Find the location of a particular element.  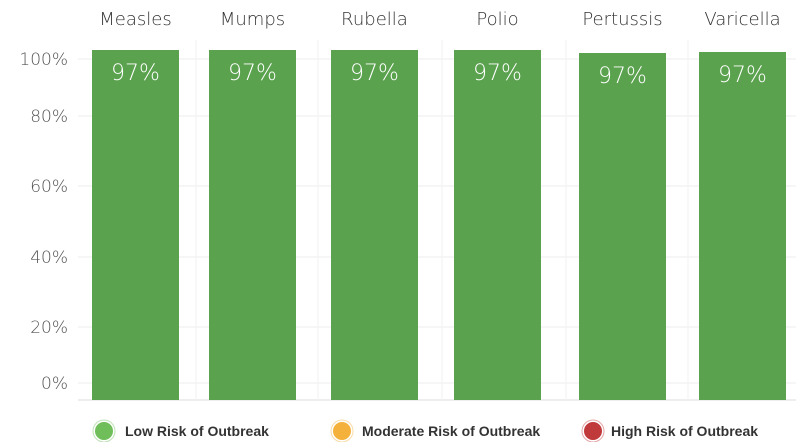

legend-label: High Risk of Outbreak is located at coordinates (684, 431).